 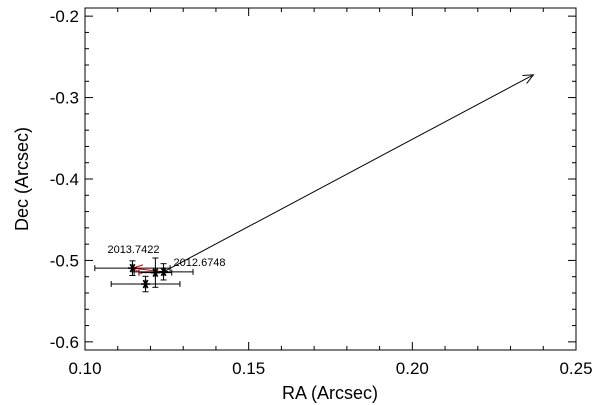 I want to click on x-tick-label: 0.15, so click(x=248, y=368).